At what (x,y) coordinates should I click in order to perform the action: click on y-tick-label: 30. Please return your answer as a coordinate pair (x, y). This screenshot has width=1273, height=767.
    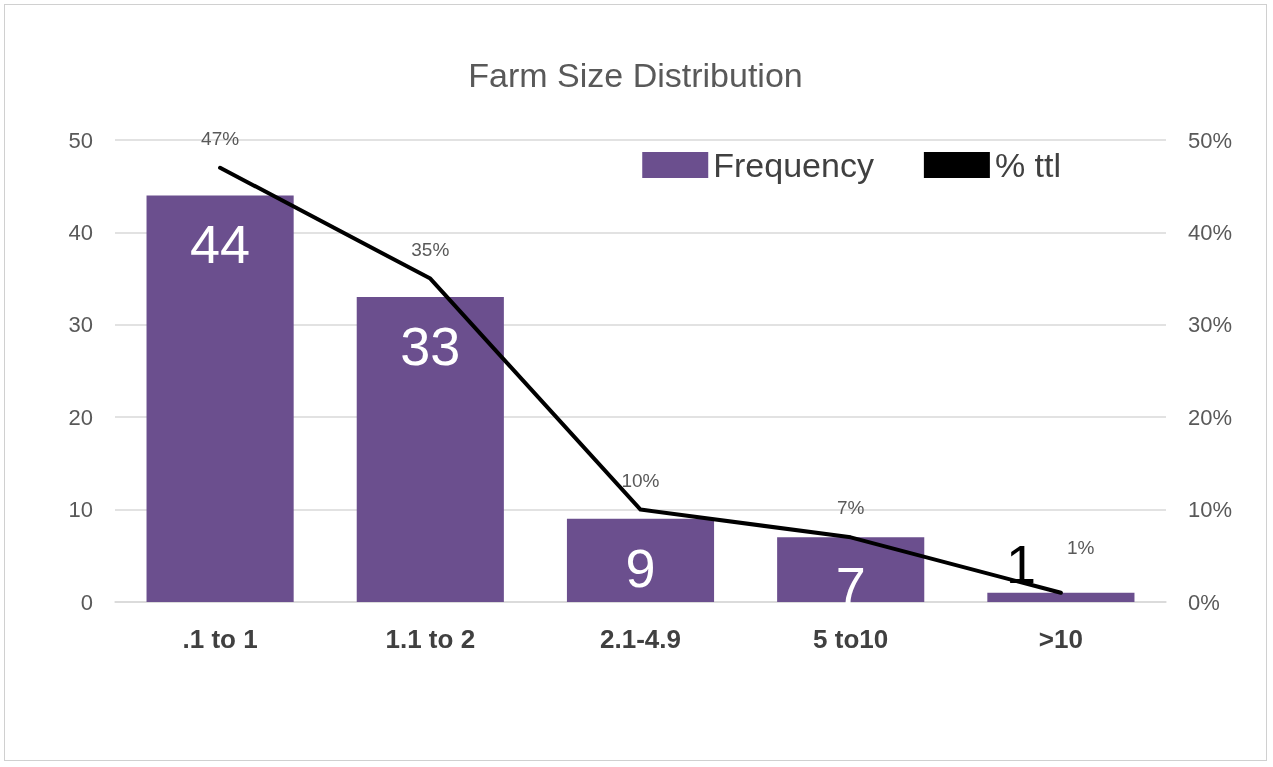
    Looking at the image, I should click on (80, 325).